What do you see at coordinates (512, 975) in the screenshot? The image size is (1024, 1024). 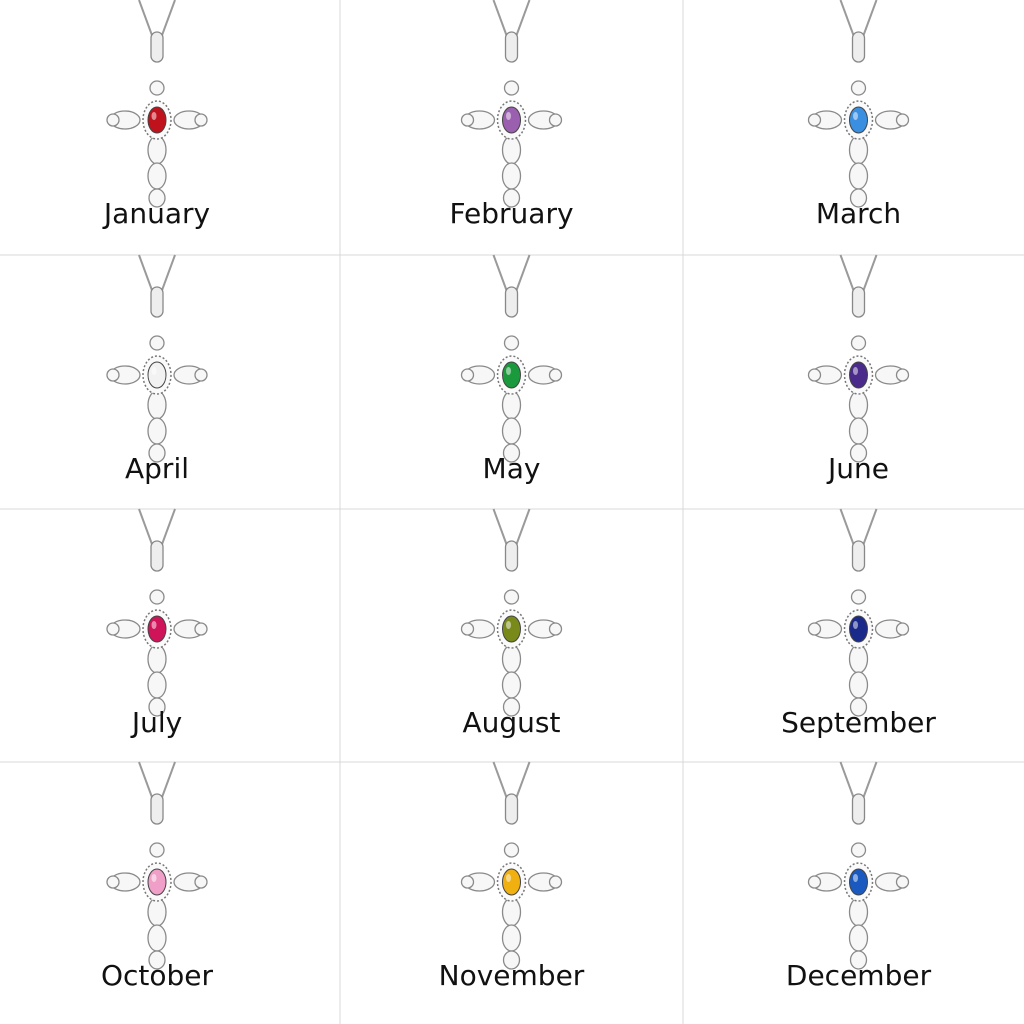 I see `month-label: November` at bounding box center [512, 975].